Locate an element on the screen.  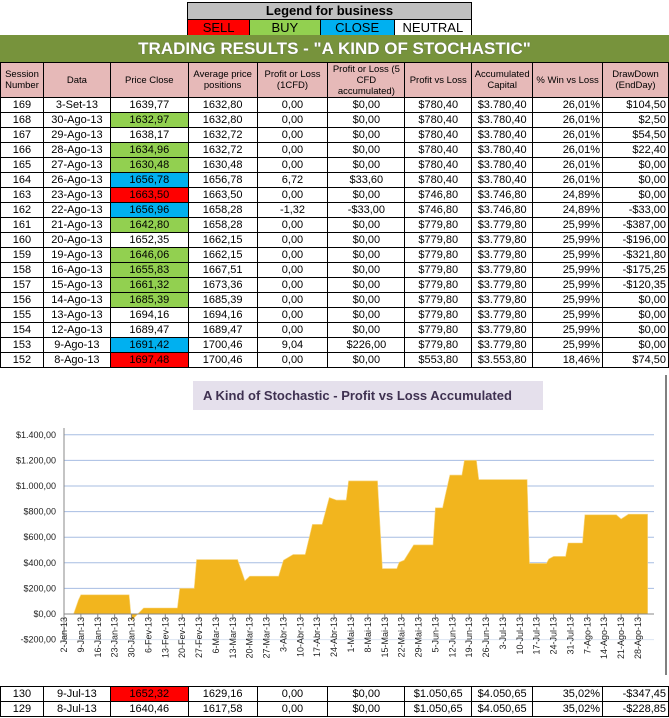
table-cell: 28-Ago-13 is located at coordinates (76, 150).